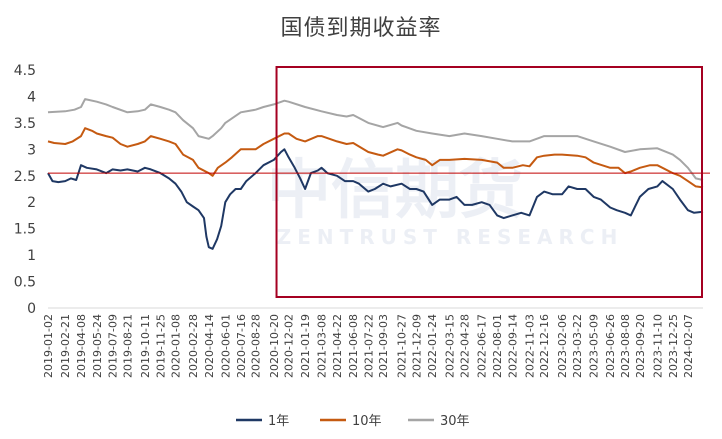 Image resolution: width=722 pixels, height=439 pixels. Describe the element at coordinates (127, 346) in the screenshot. I see `x-tick-label: 2019-08-21` at that location.